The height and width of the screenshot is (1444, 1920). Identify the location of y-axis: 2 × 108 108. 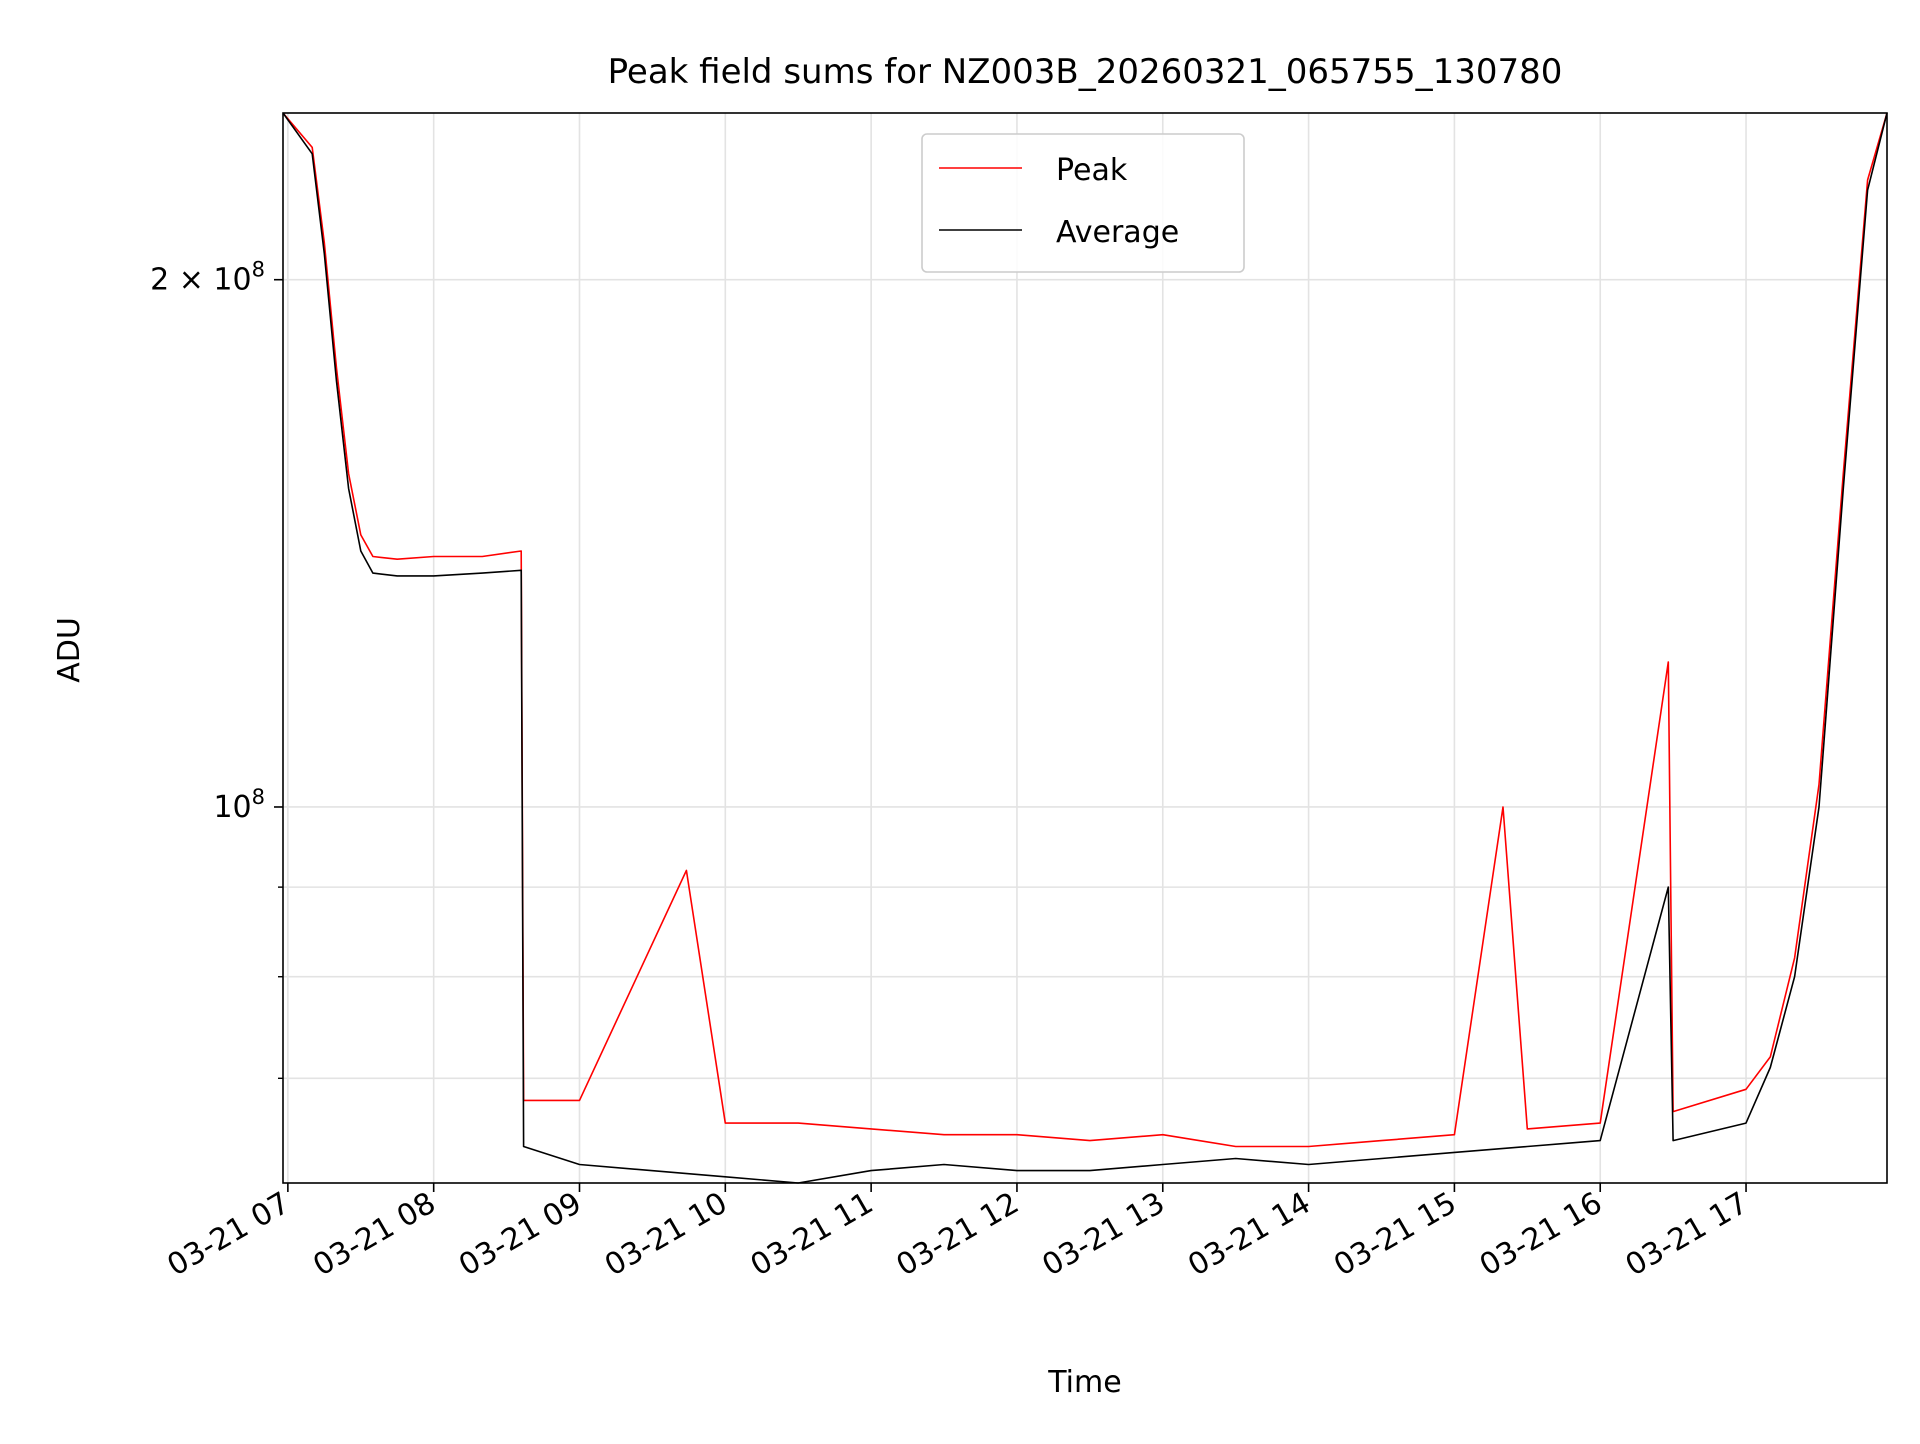
(216, 669).